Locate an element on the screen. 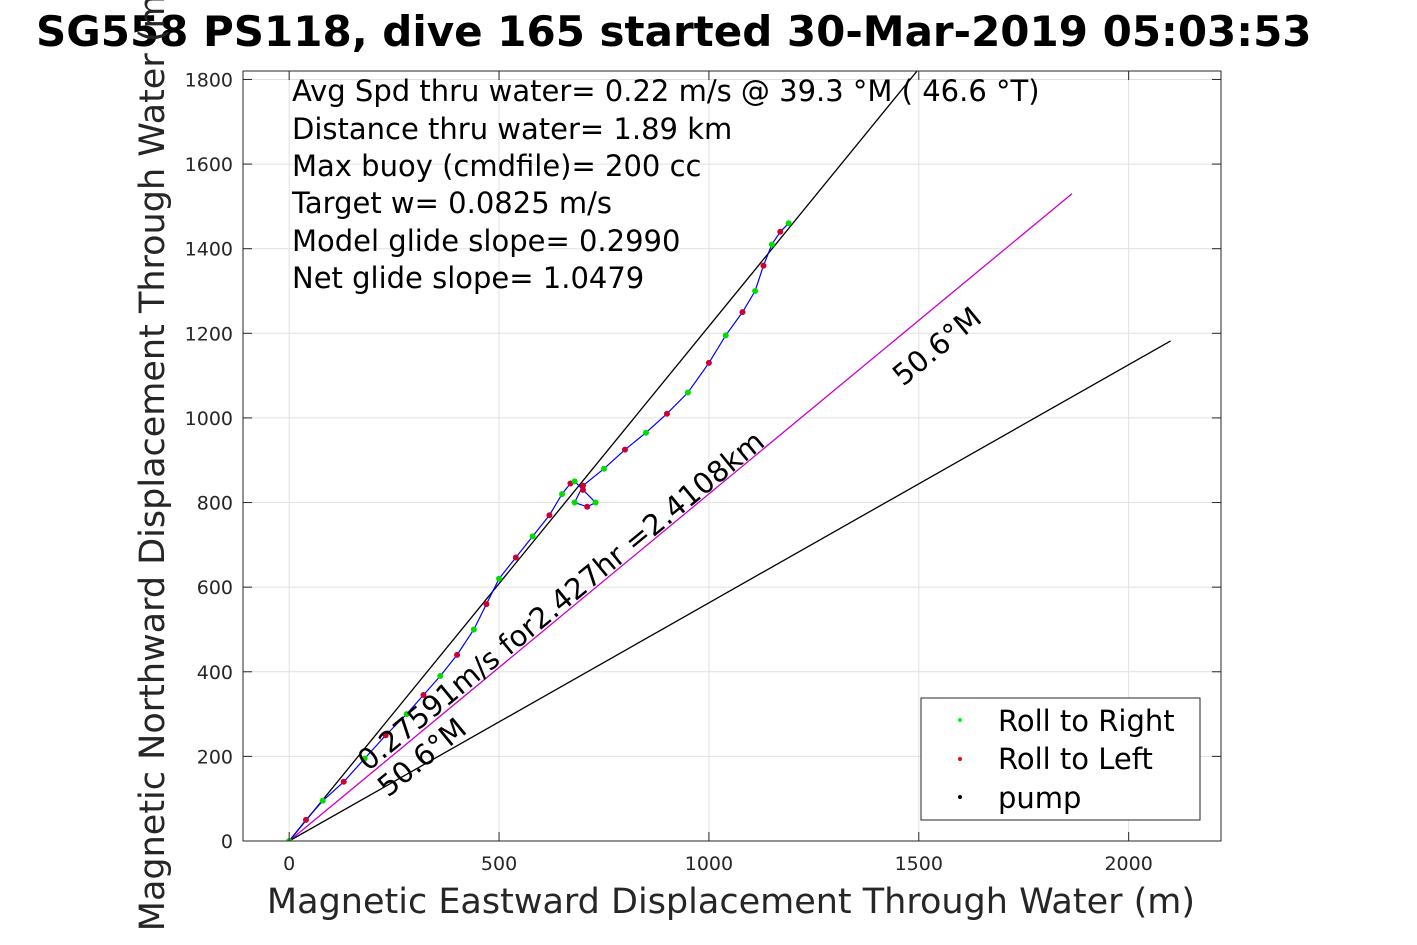 The width and height of the screenshot is (1417, 945). y-tick-label: 1200 is located at coordinates (209, 334).